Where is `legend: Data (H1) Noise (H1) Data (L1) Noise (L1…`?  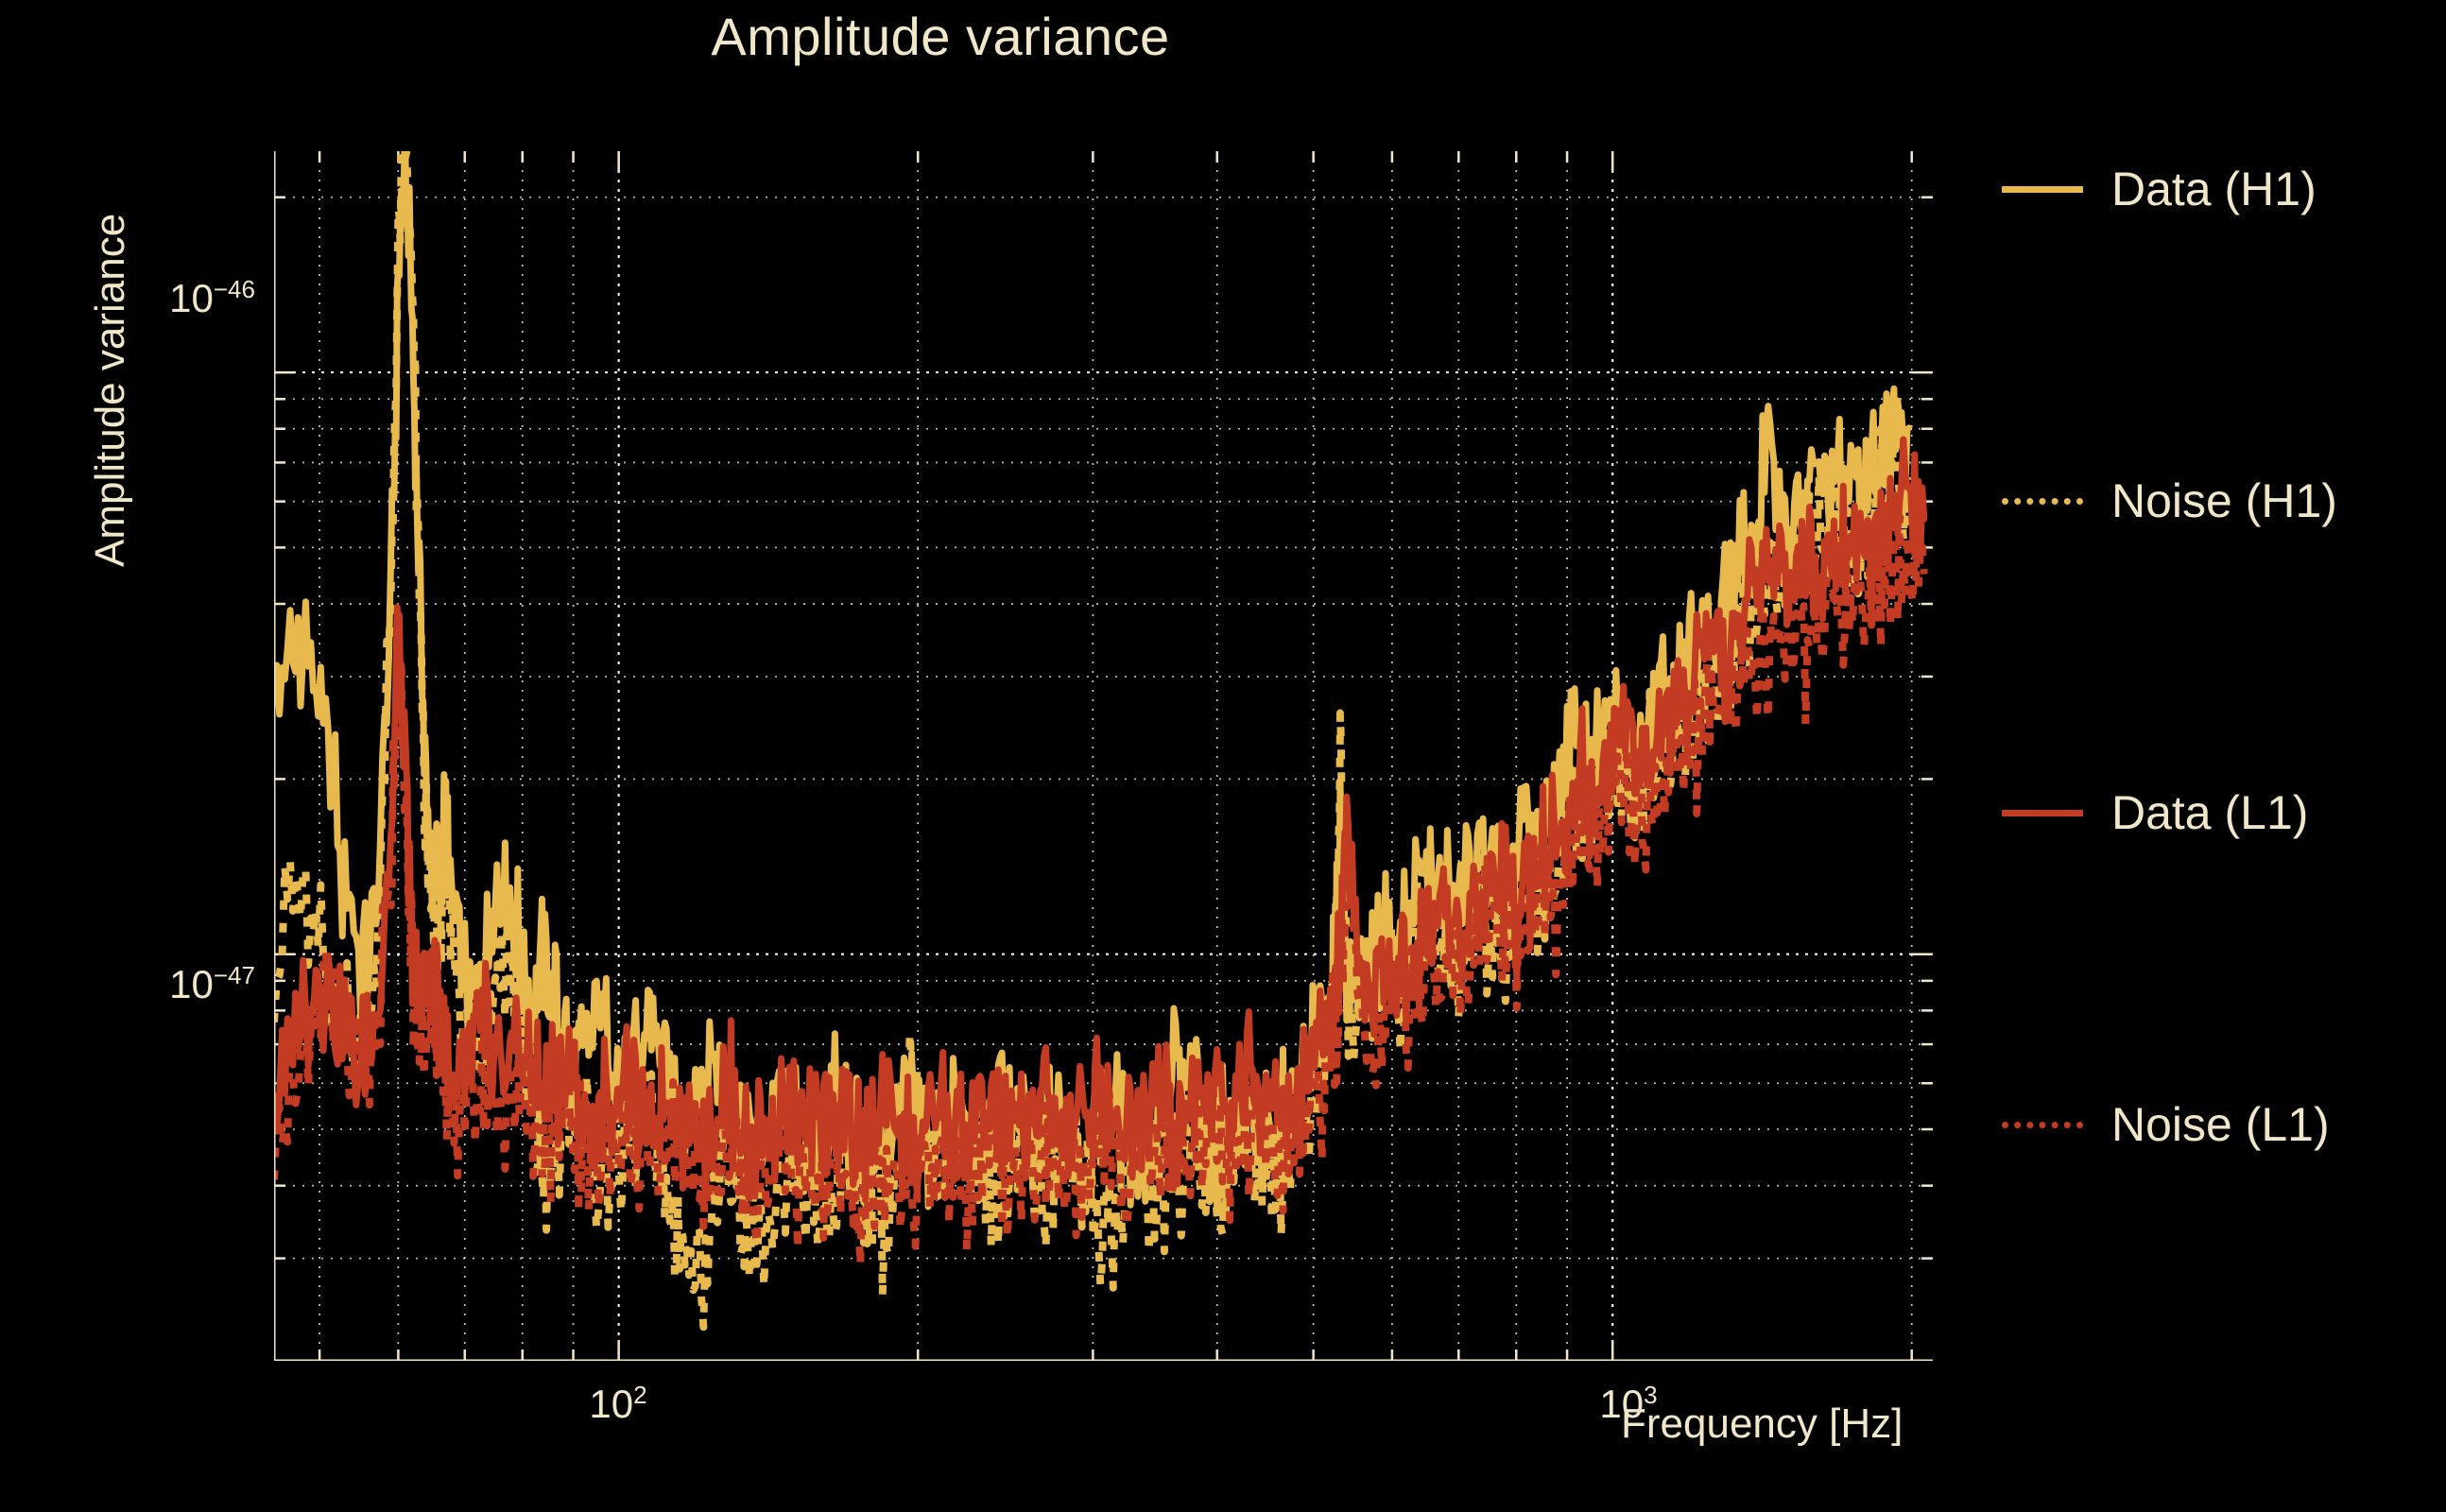
legend: Data (H1) Noise (H1) Data (L1) Noise (L1… is located at coordinates (2224, 680).